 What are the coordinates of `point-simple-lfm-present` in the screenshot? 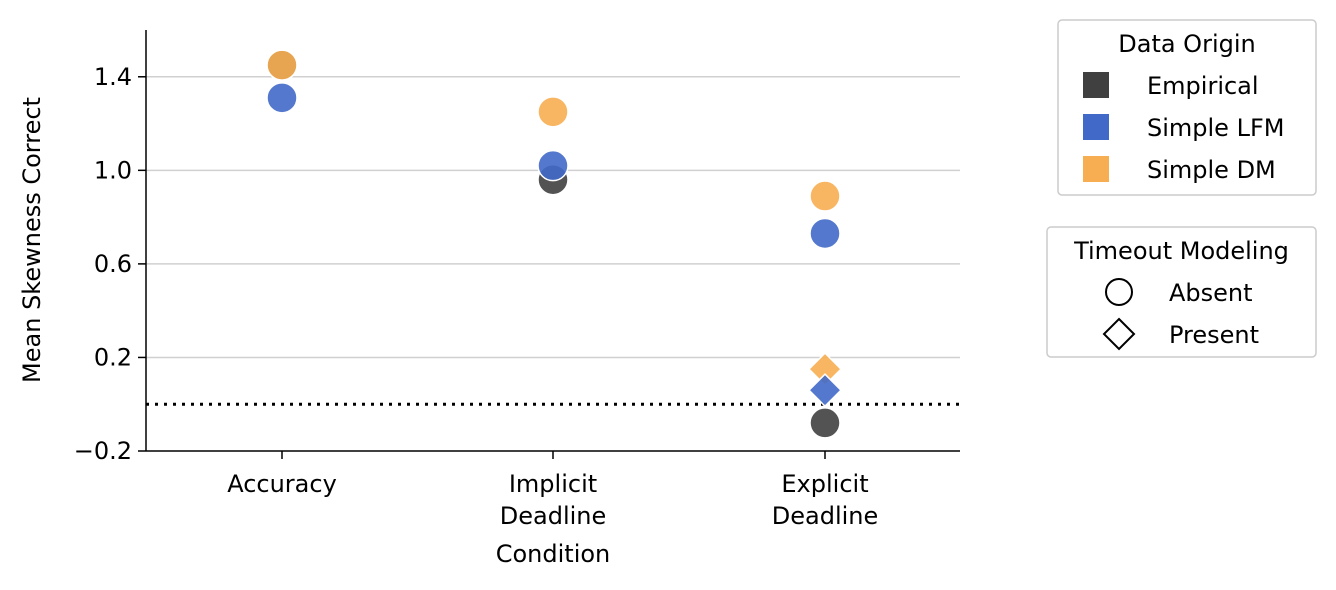 It's located at (825, 390).